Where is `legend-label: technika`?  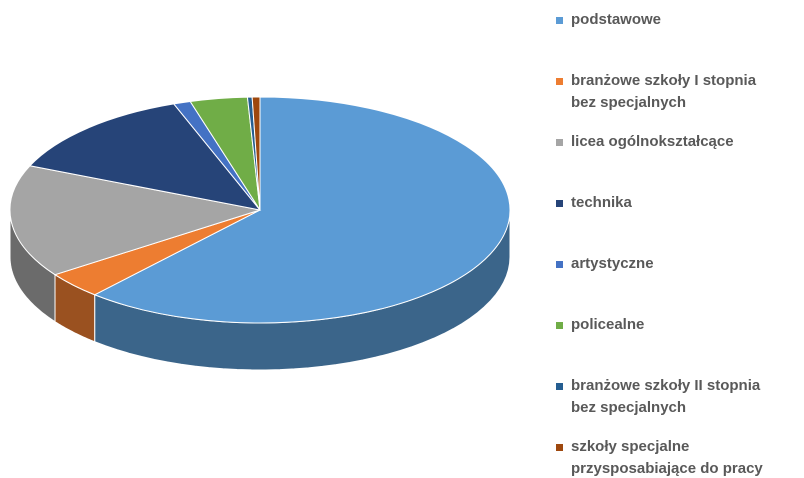
legend-label: technika is located at coordinates (601, 202).